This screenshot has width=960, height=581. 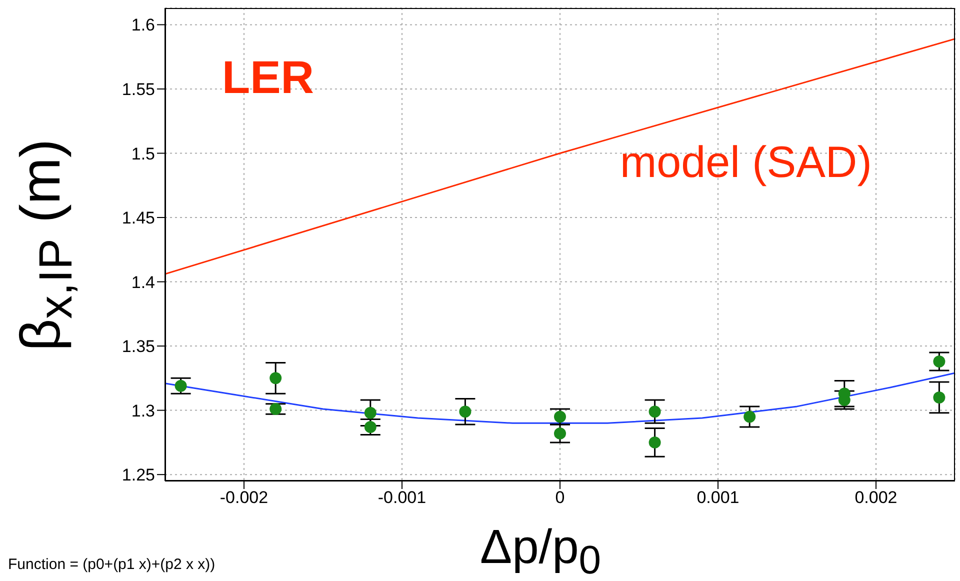 What do you see at coordinates (402, 498) in the screenshot?
I see `x-tick-label: -0.001` at bounding box center [402, 498].